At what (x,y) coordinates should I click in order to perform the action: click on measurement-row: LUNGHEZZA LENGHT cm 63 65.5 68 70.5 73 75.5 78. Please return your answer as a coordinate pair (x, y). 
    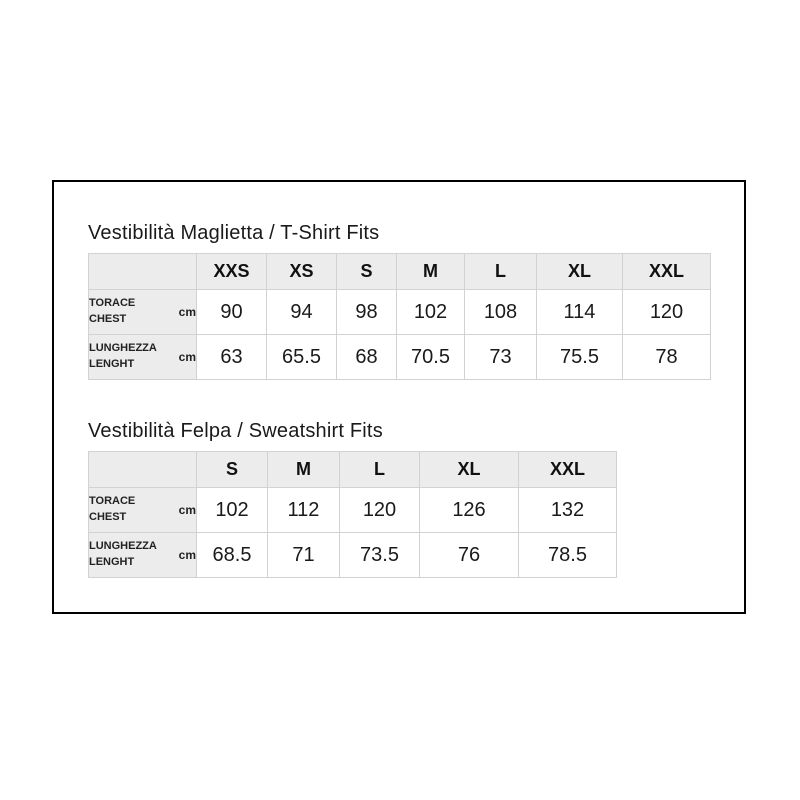
    Looking at the image, I should click on (399, 357).